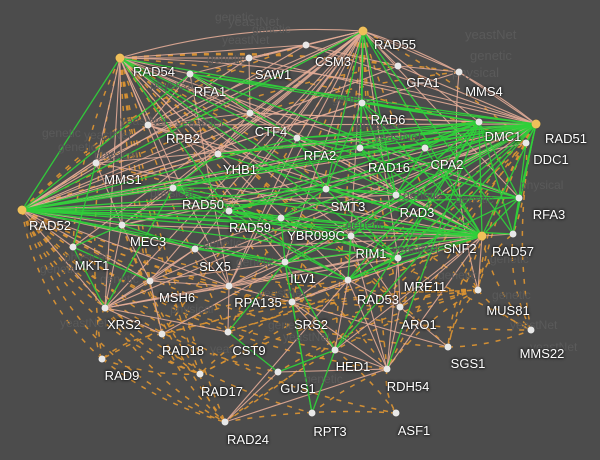 This screenshot has height=460, width=600. What do you see at coordinates (120, 58) in the screenshot?
I see `graph-node-rad54` at bounding box center [120, 58].